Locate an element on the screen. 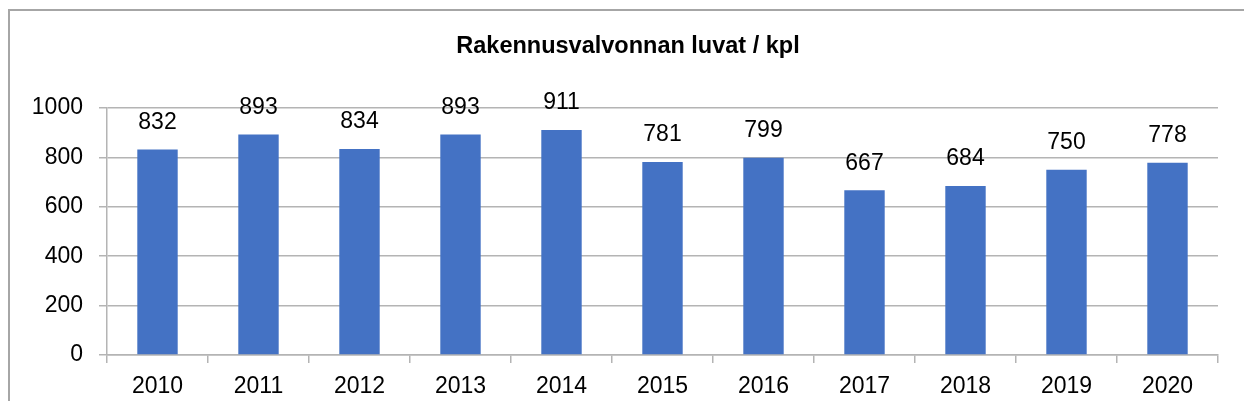 The width and height of the screenshot is (1244, 401). x-tick-label: 2014 is located at coordinates (561, 385).